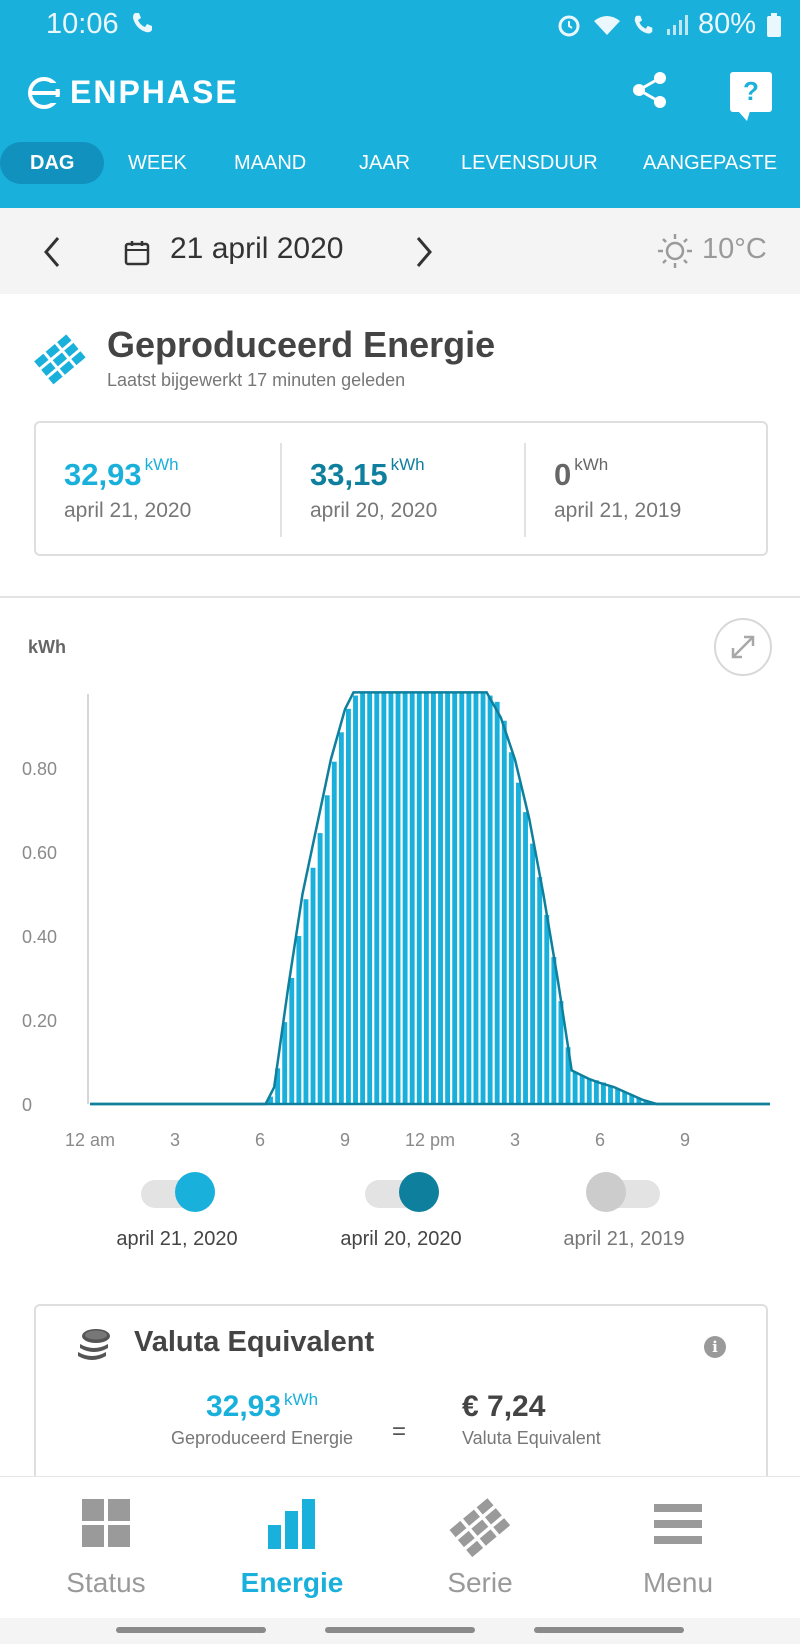 The height and width of the screenshot is (1644, 800). What do you see at coordinates (292, 1582) in the screenshot?
I see `nav-energie-label: Energie` at bounding box center [292, 1582].